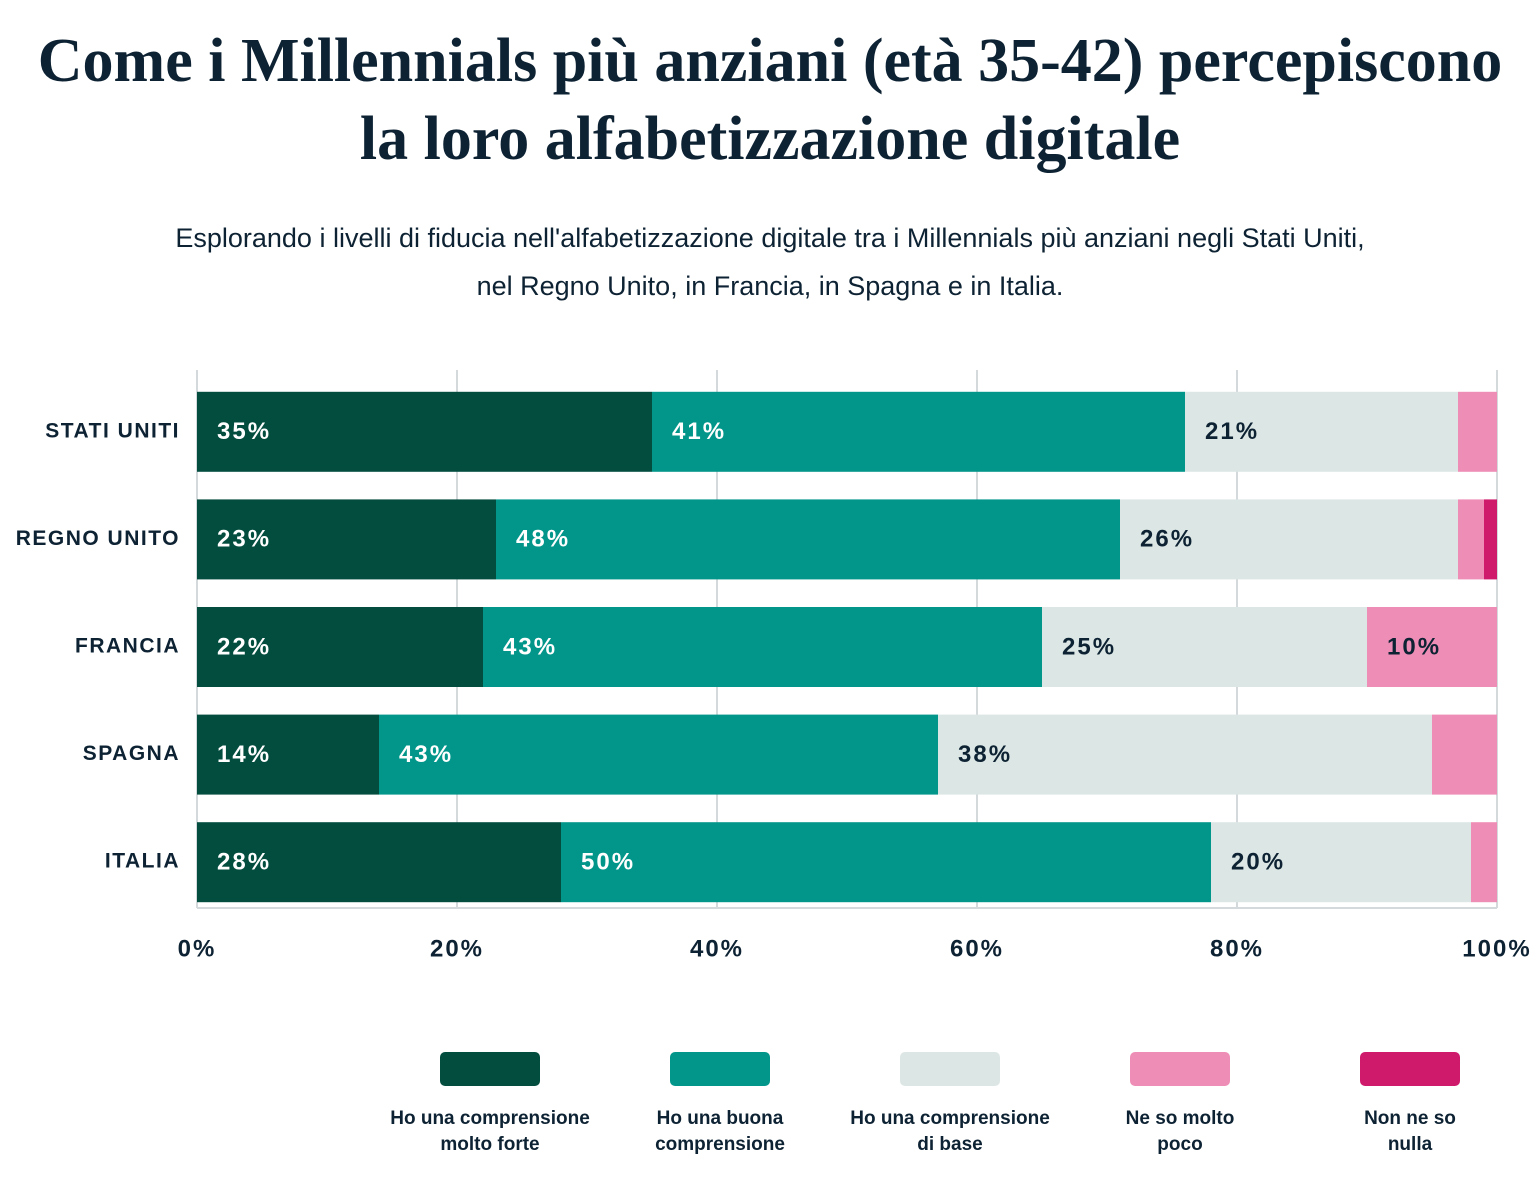 The image size is (1540, 1178). What do you see at coordinates (244, 646) in the screenshot?
I see `data-label: 22%` at bounding box center [244, 646].